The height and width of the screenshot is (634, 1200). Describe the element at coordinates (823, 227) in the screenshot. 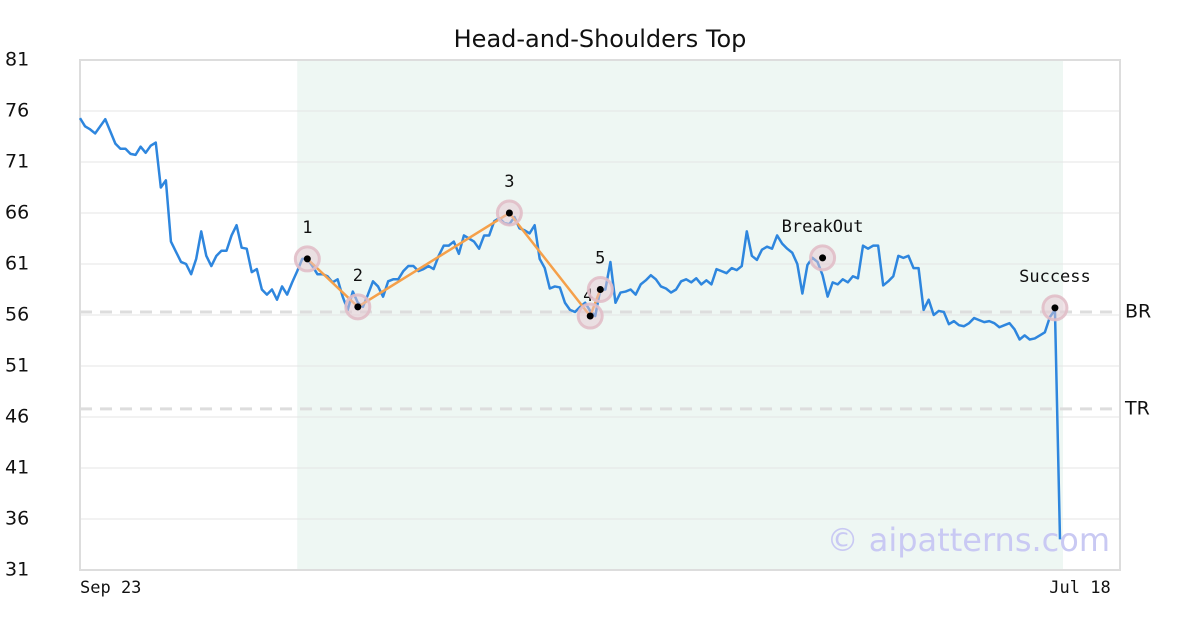

I see `annotation-label: BreakOut` at that location.